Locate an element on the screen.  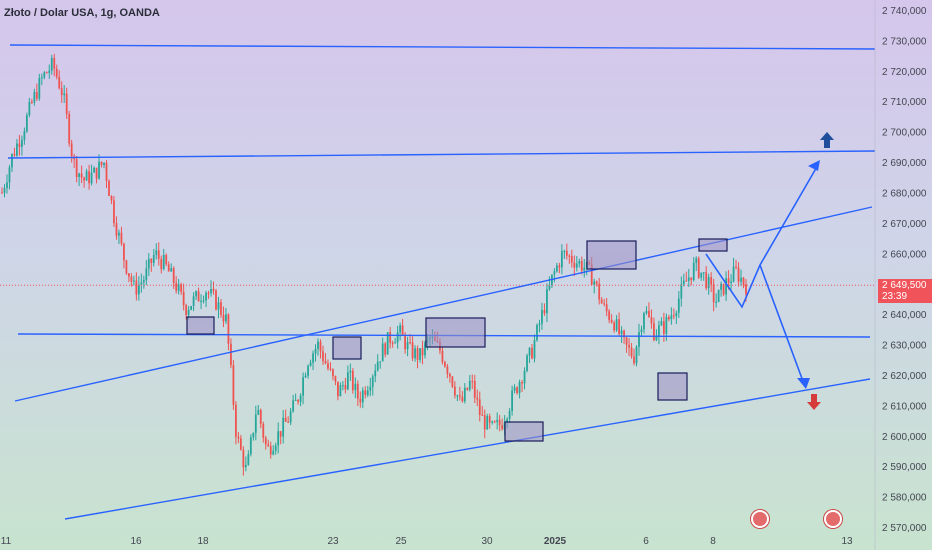
y-tick-label: 2 660,000 is located at coordinates (904, 254).